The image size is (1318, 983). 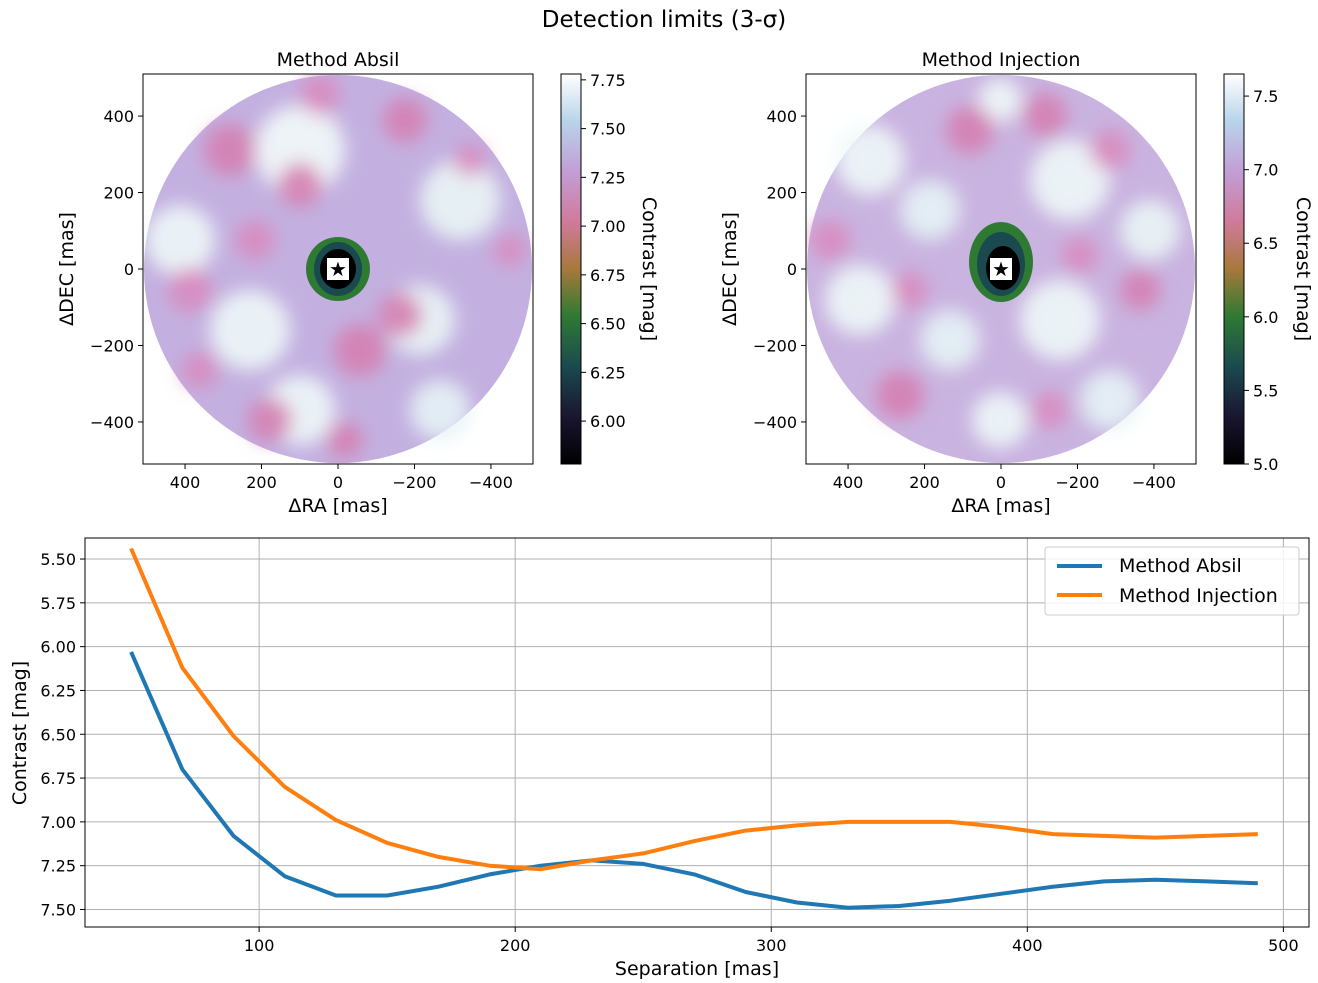 What do you see at coordinates (261, 482) in the screenshot?
I see `x-tick-label-absil: 200` at bounding box center [261, 482].